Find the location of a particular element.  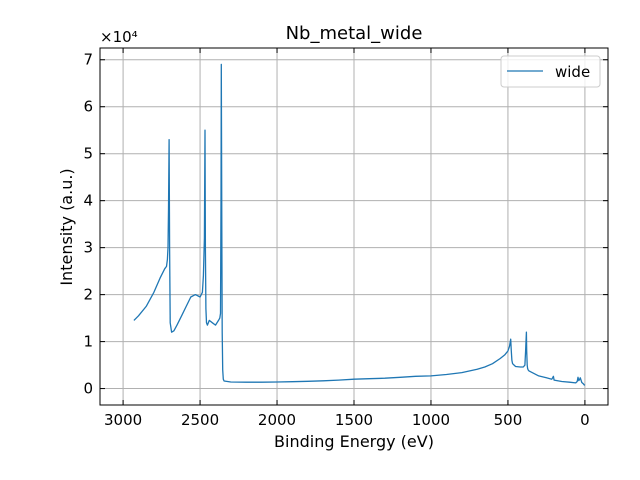

y-tick-label: 2 is located at coordinates (88, 295).